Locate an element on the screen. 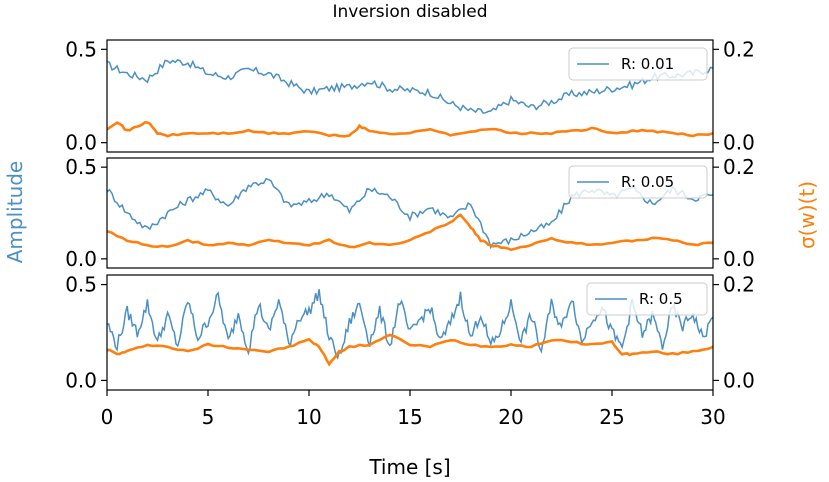  x-axis-label: Time [s] is located at coordinates (409, 467).